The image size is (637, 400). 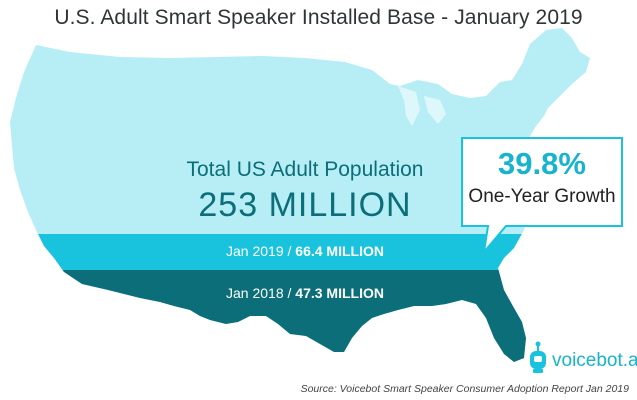 I want to click on band-value-jan-2019: 66.4 MILLION, so click(x=339, y=251).